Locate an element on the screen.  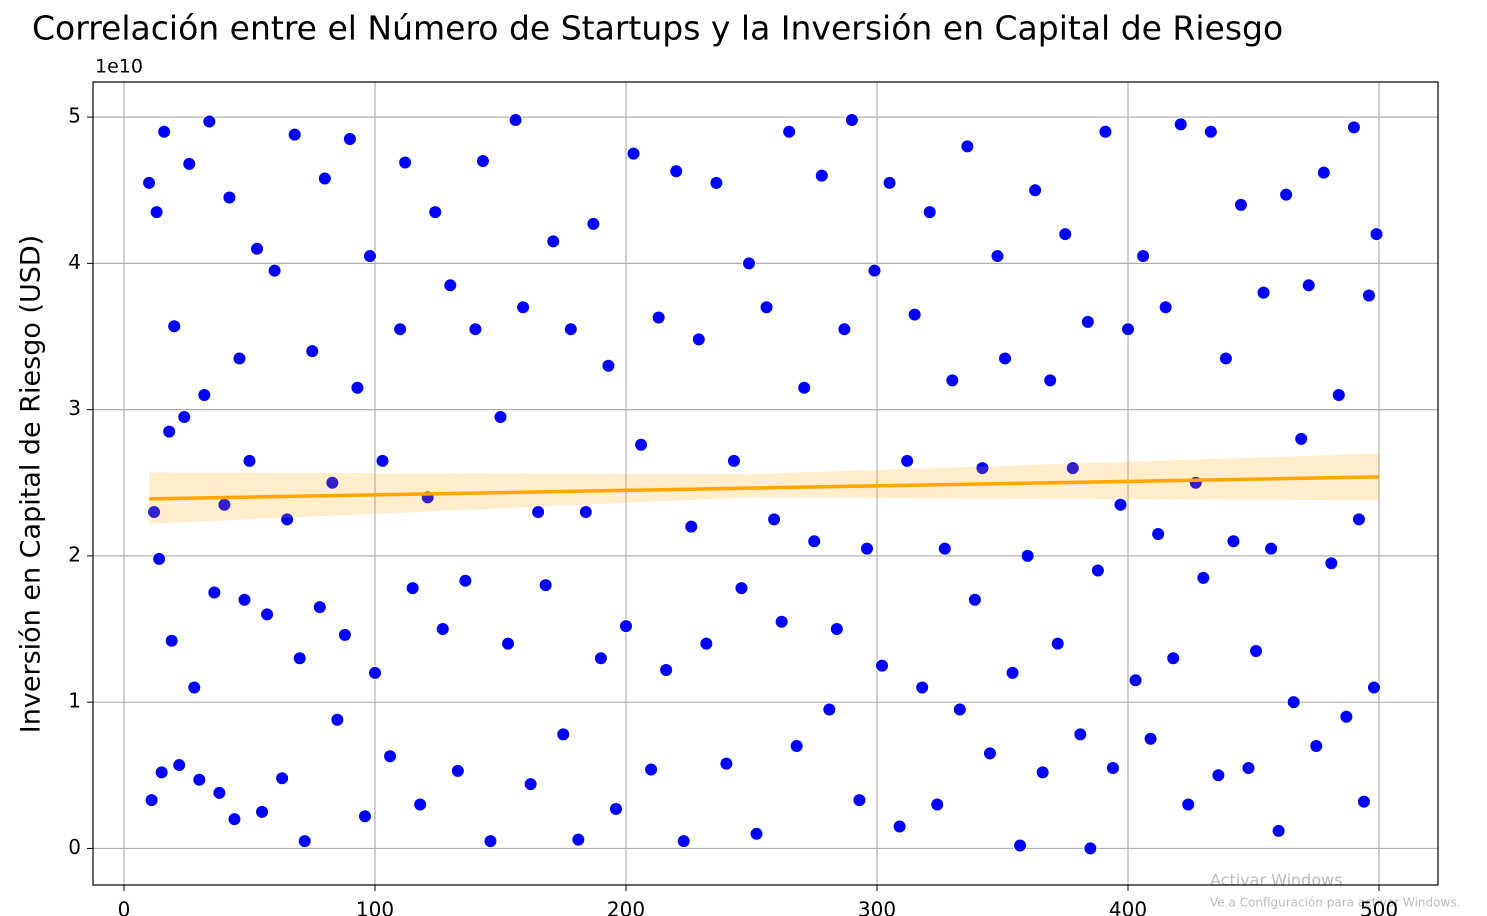
y-tick-label: 1 is located at coordinates (74, 701).